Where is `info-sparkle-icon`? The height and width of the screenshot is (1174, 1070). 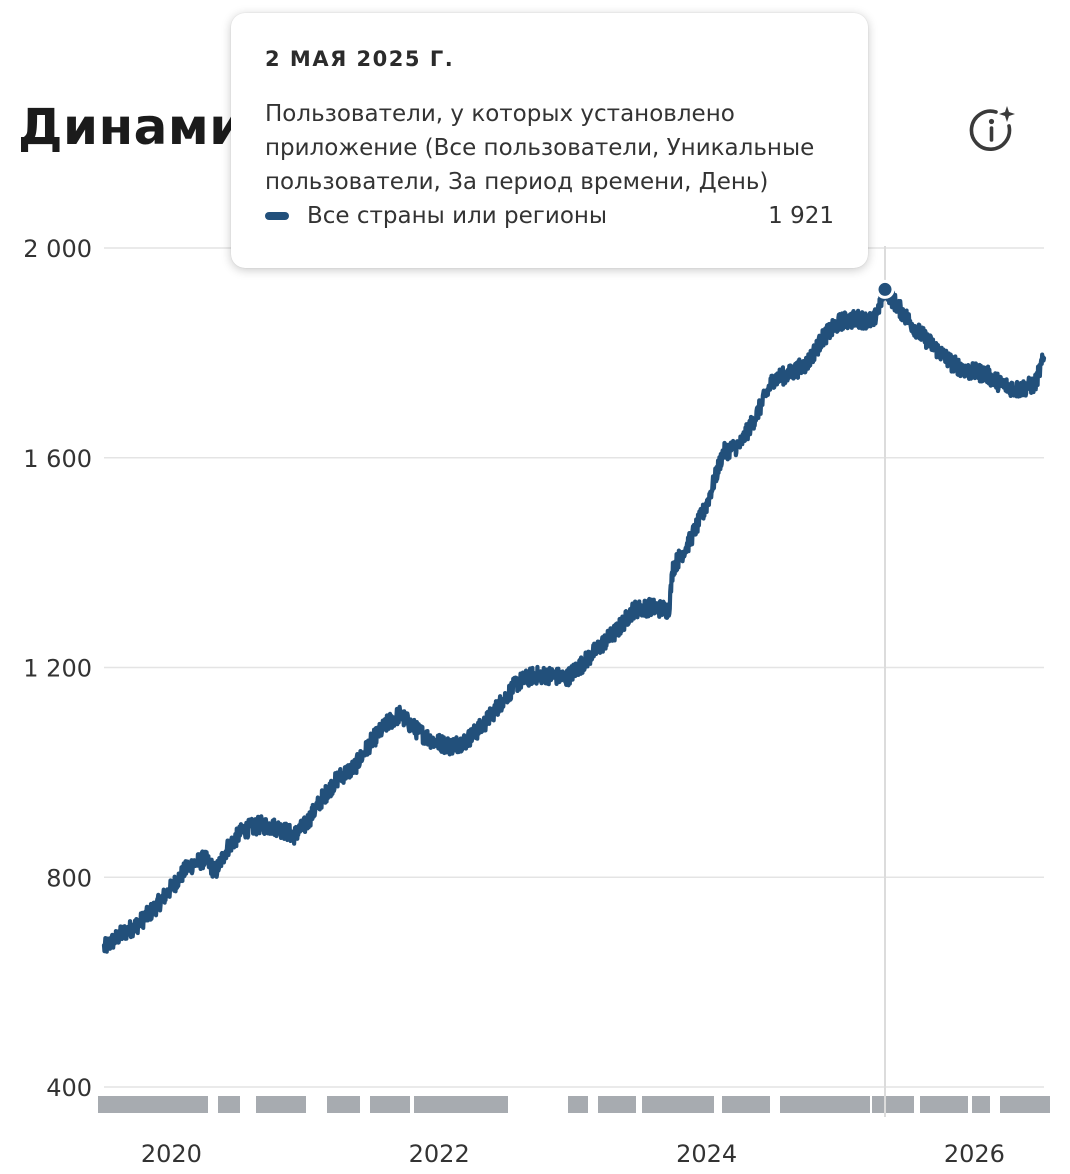
info-sparkle-icon is located at coordinates (992, 128).